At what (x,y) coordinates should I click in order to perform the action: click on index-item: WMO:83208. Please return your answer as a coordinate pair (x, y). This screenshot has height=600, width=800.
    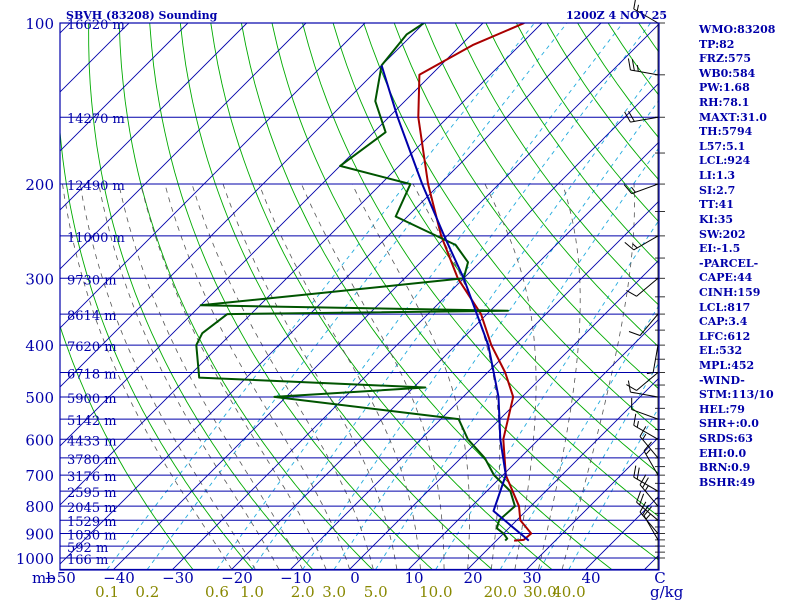
    Looking at the image, I should click on (737, 29).